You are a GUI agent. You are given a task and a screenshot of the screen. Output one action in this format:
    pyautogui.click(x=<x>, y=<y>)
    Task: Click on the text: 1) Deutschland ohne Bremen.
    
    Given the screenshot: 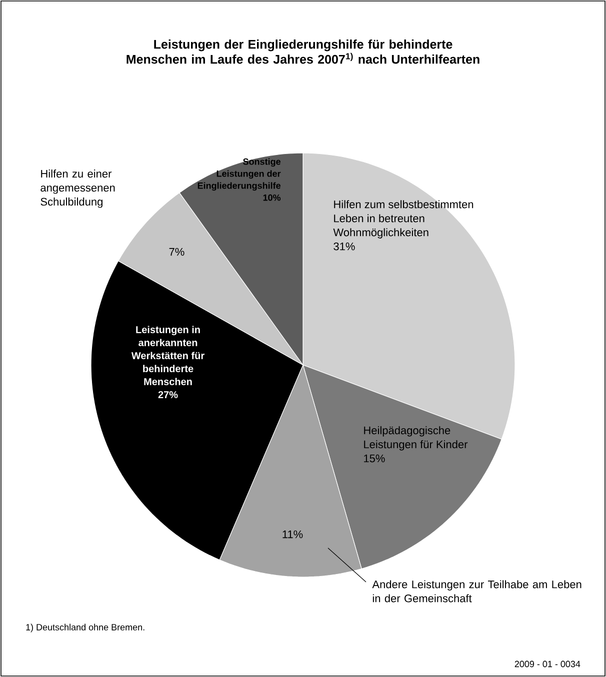 What is the action you would take?
    pyautogui.click(x=85, y=628)
    